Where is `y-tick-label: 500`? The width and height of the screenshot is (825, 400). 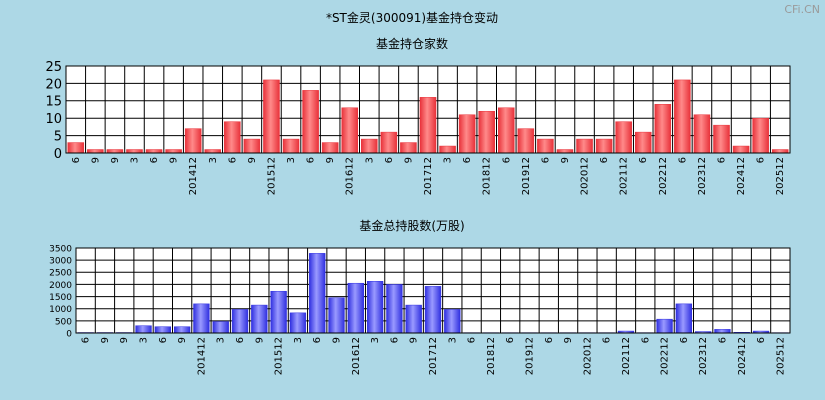 y-tick-label: 500 is located at coordinates (63, 322).